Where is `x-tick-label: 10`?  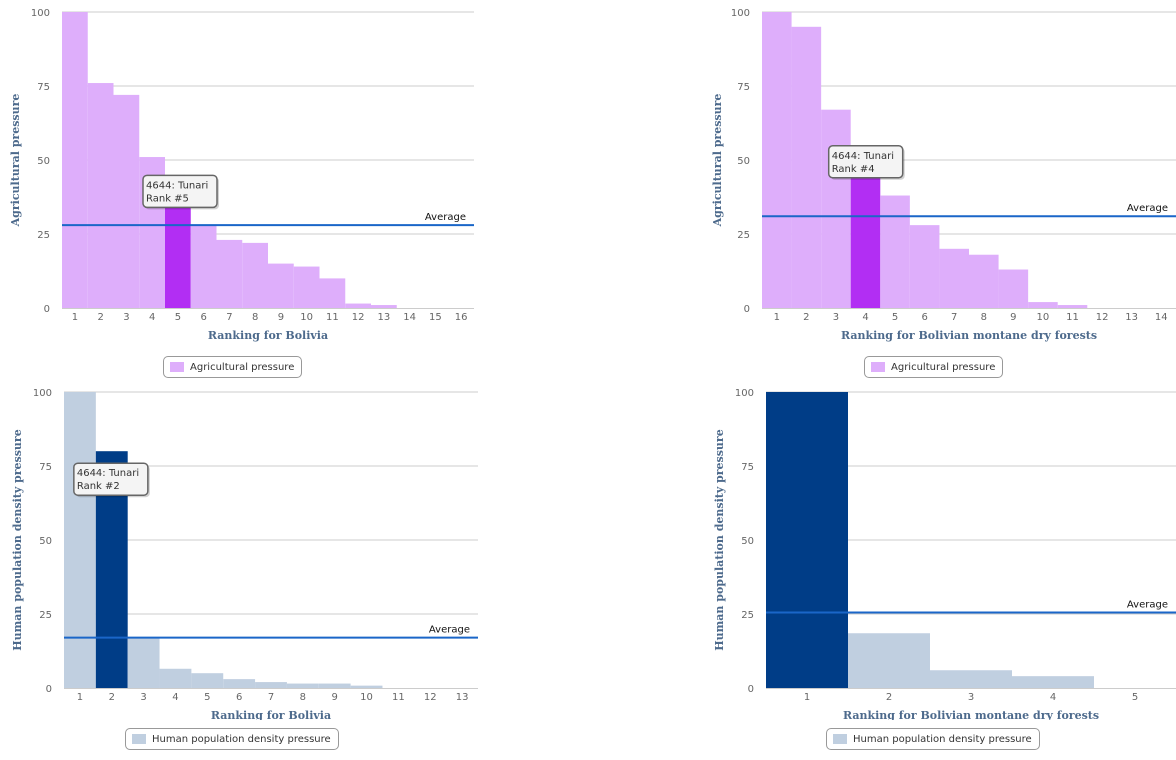
x-tick-label: 10 is located at coordinates (366, 697).